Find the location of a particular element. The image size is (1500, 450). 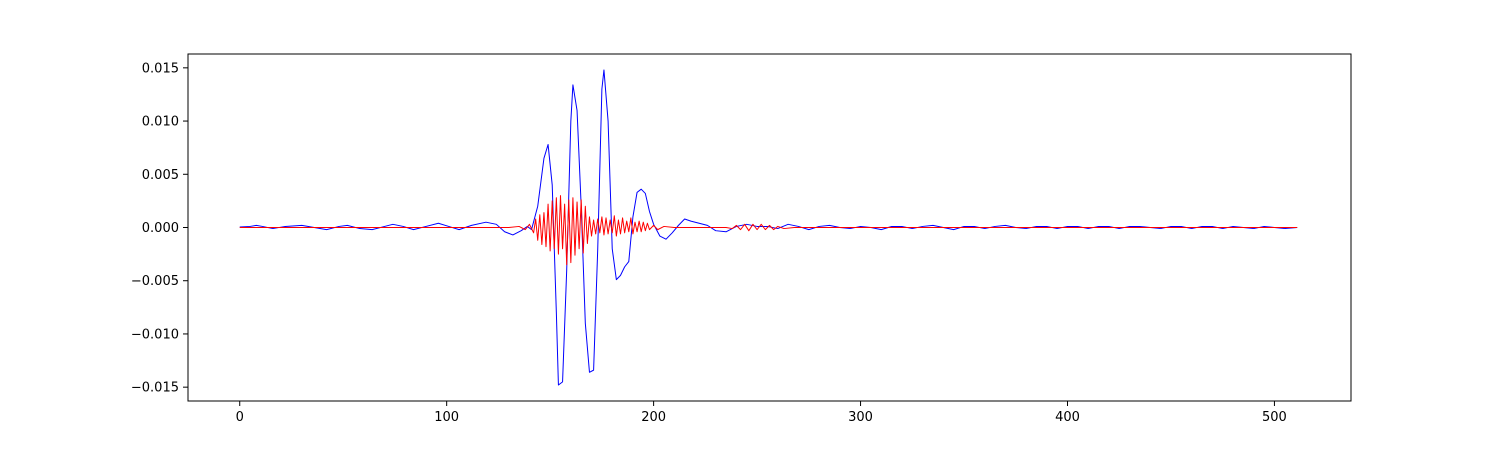

x-tick-label: 0 is located at coordinates (240, 417).